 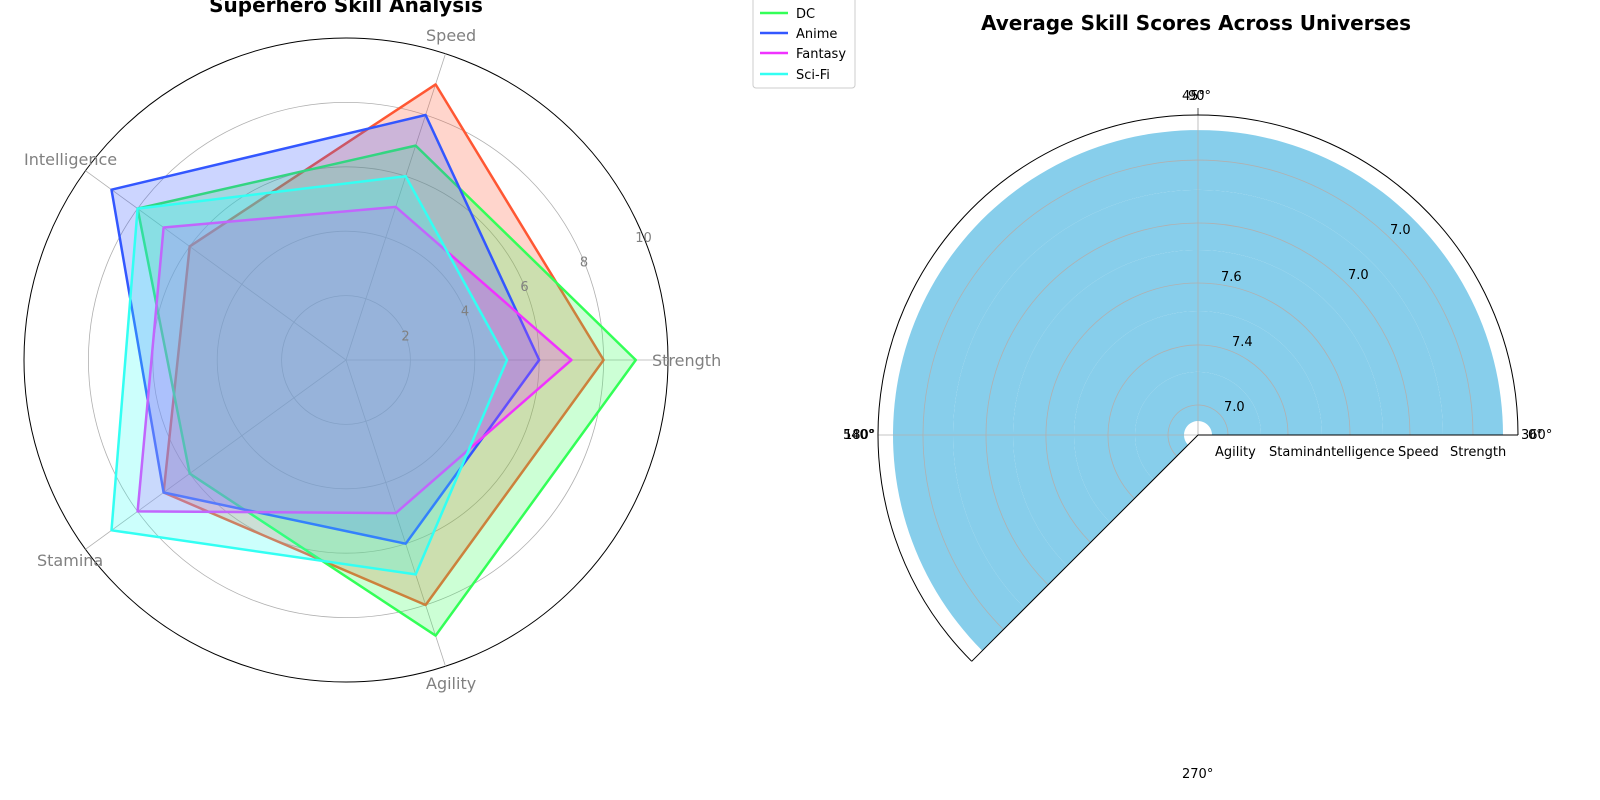 What do you see at coordinates (1199, 96) in the screenshot?
I see `polar-angle-label: 90°` at bounding box center [1199, 96].